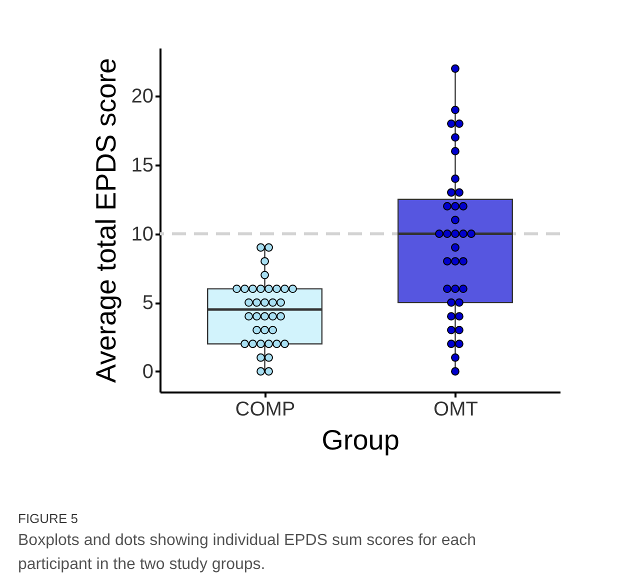 Image resolution: width=620 pixels, height=575 pixels. What do you see at coordinates (247, 552) in the screenshot?
I see `text: Boxplots and dots showing individual EPDS sum scores for each participant in the two study groups.` at bounding box center [247, 552].